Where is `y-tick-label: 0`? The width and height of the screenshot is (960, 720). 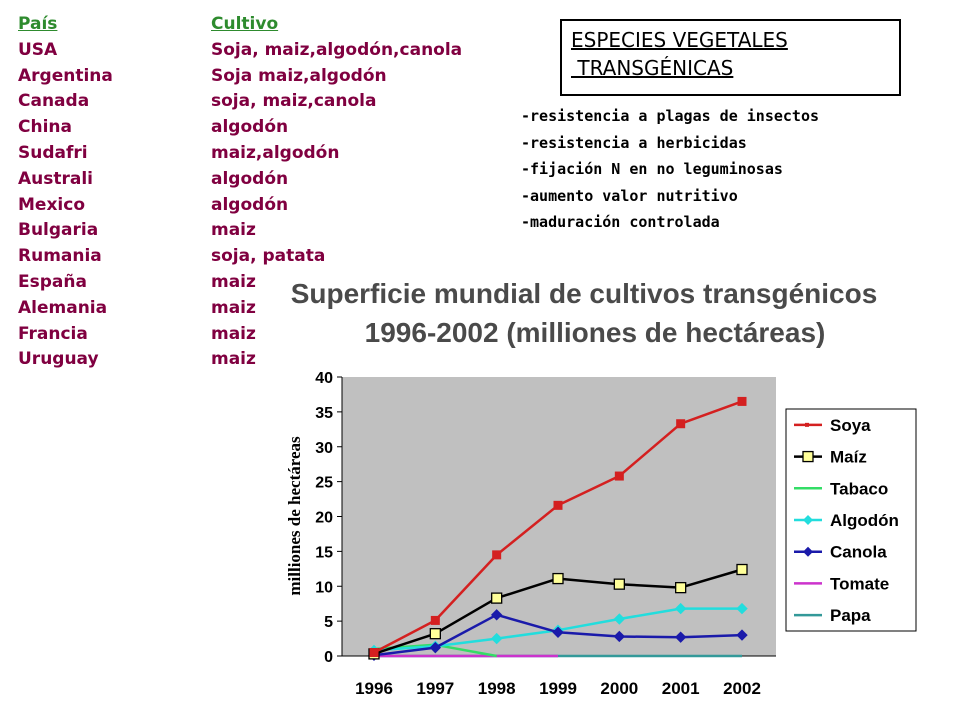 y-tick-label: 0 is located at coordinates (328, 657).